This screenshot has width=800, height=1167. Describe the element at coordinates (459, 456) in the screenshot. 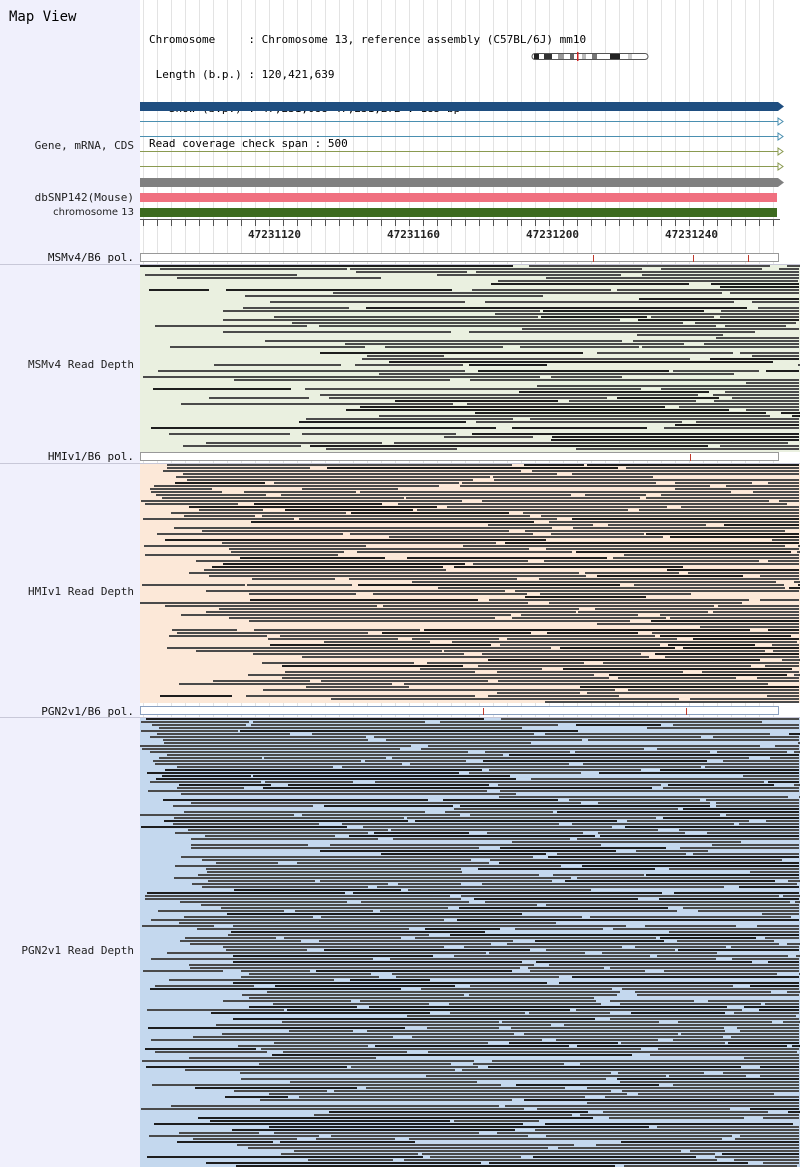

I see `hmi-pol-track` at that location.